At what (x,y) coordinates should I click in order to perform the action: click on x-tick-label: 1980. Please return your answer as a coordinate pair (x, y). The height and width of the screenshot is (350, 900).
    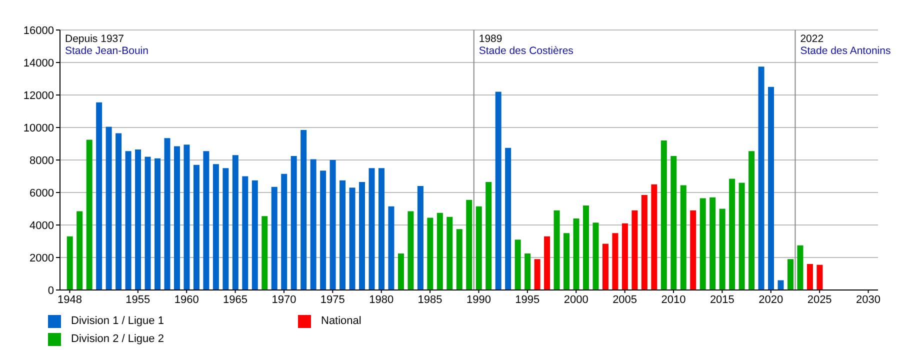
    Looking at the image, I should click on (381, 300).